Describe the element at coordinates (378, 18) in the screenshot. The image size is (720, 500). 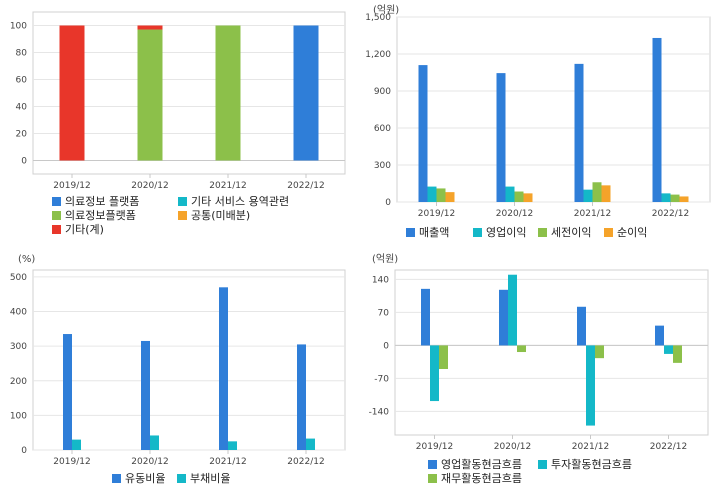
I see `y-tick-label: 1,500` at that location.